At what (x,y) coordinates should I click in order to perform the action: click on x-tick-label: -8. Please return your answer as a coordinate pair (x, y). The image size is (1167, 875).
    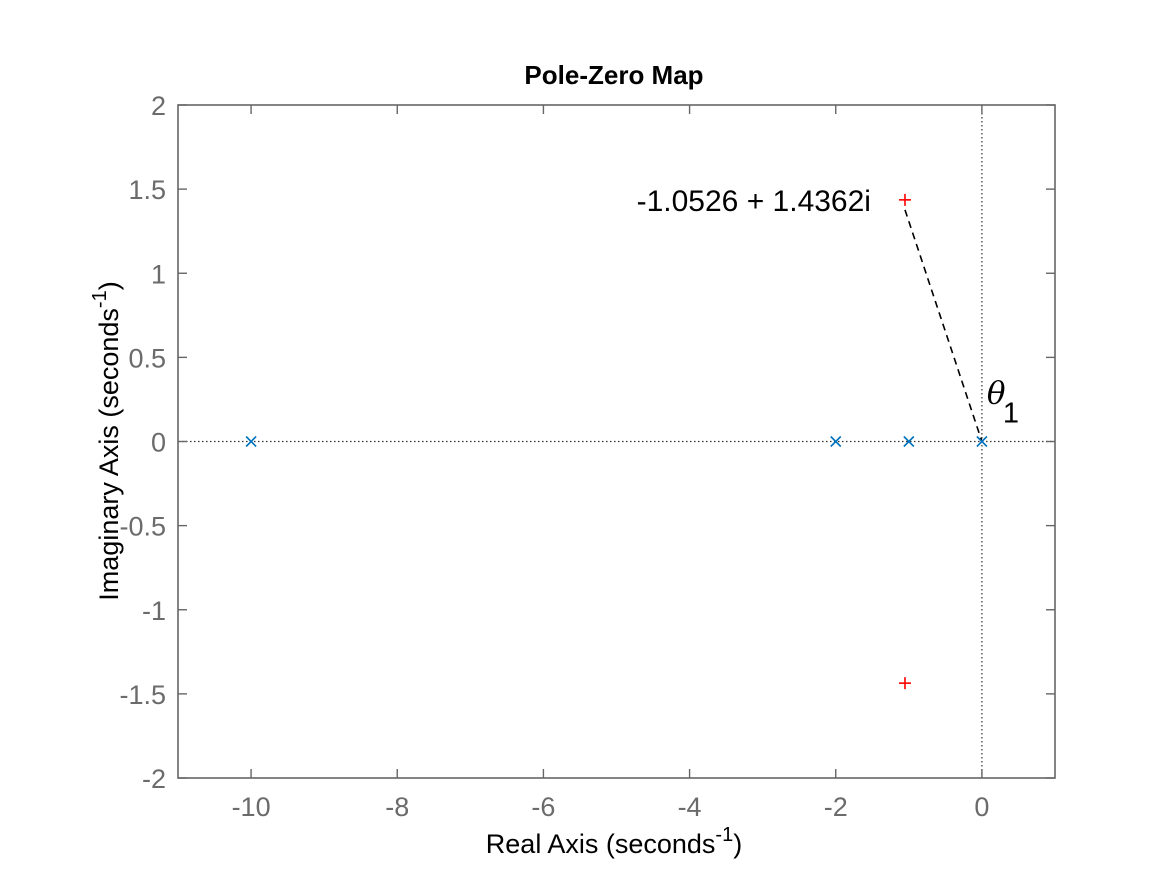
    Looking at the image, I should click on (397, 807).